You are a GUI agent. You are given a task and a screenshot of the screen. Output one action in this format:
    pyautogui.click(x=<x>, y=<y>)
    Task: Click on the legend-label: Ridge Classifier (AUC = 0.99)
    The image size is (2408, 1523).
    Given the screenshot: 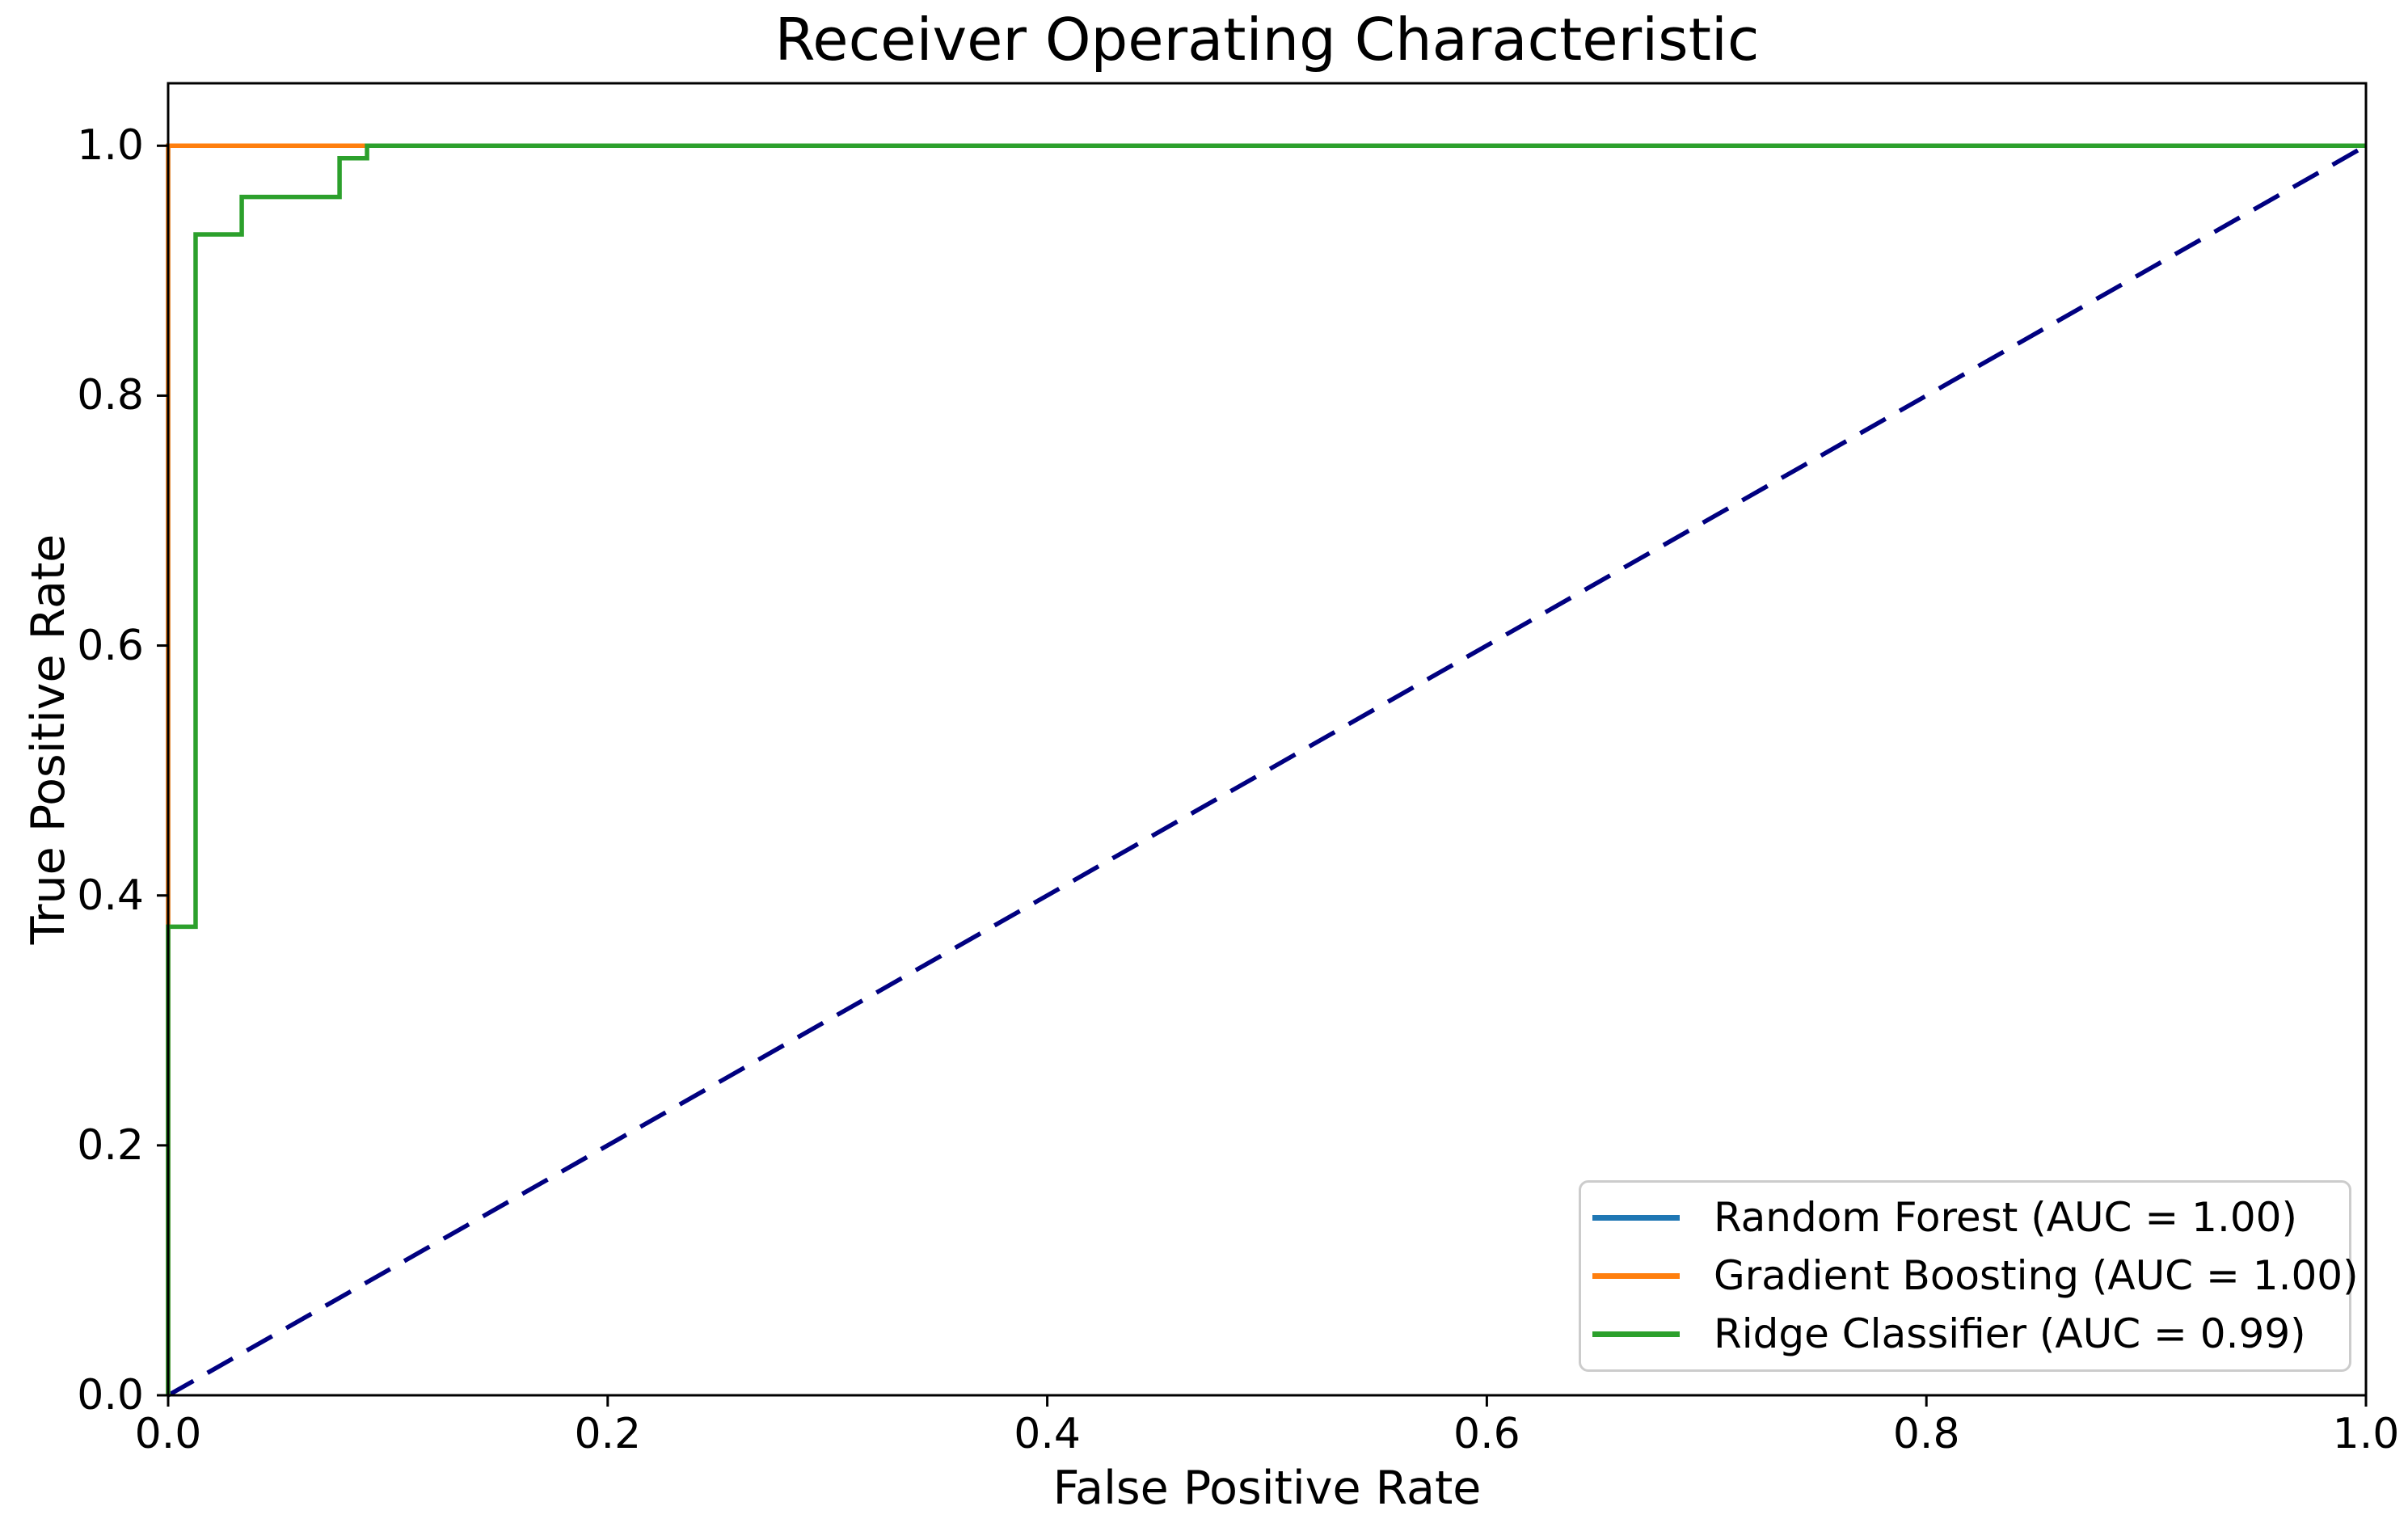 What is the action you would take?
    pyautogui.click(x=2010, y=1334)
    